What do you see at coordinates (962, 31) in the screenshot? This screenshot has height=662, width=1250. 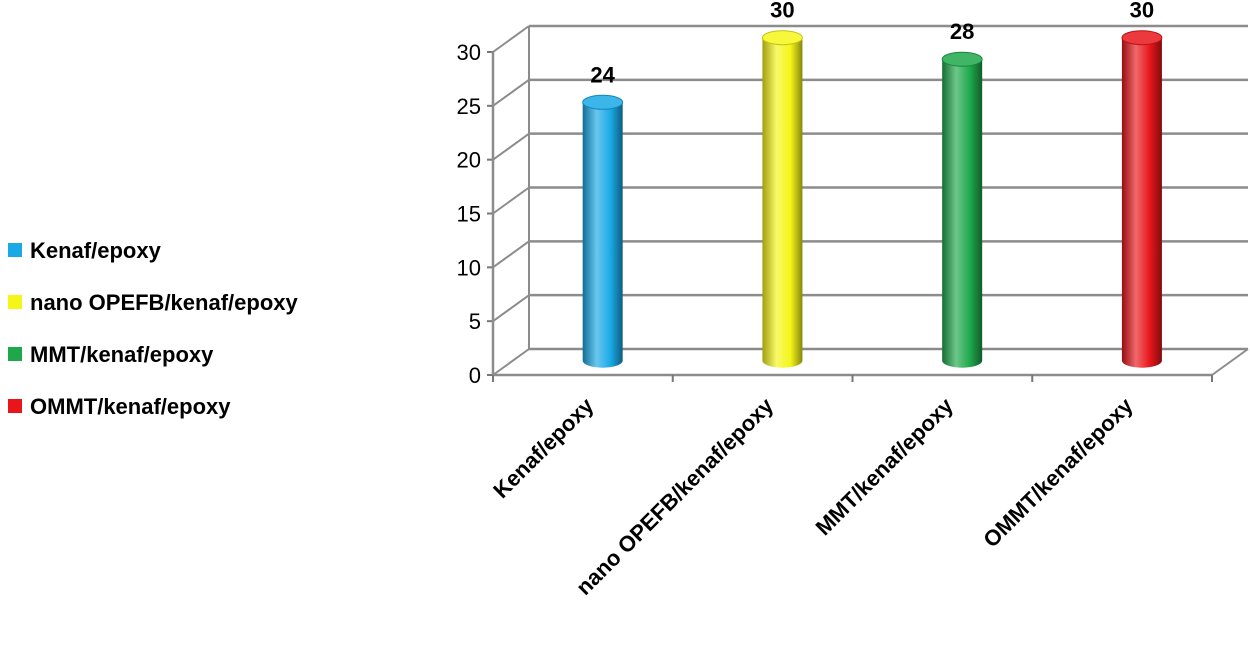 I see `data-label: 28` at bounding box center [962, 31].